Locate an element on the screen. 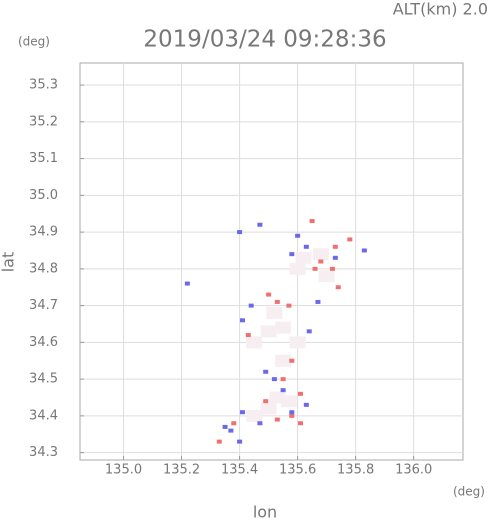 Image resolution: width=491 pixels, height=521 pixels. y-tick-label: 34.3 is located at coordinates (43, 452).